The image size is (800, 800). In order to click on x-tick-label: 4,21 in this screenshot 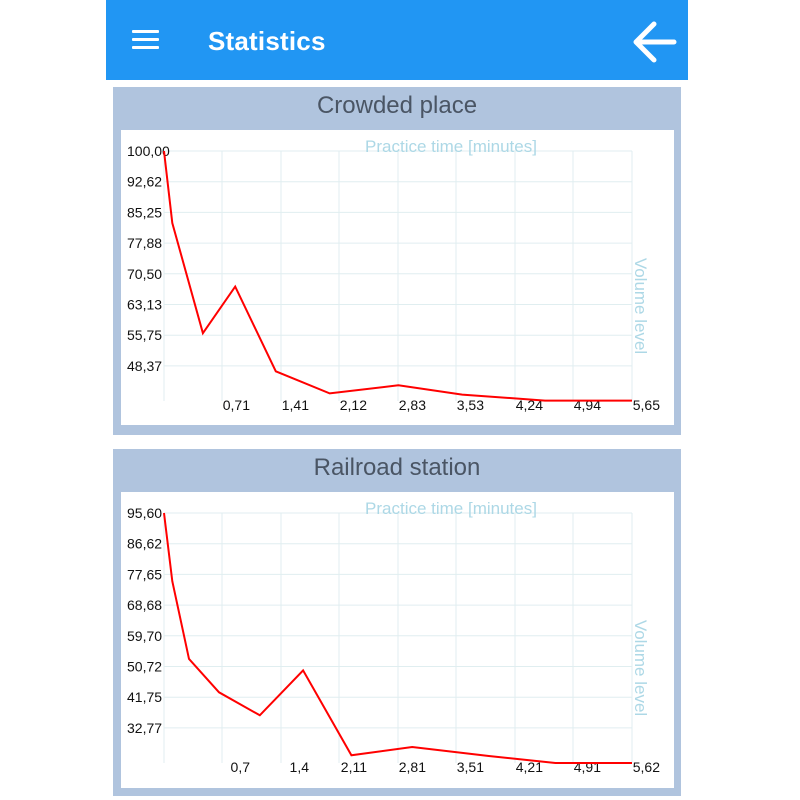, I will do `click(529, 767)`.